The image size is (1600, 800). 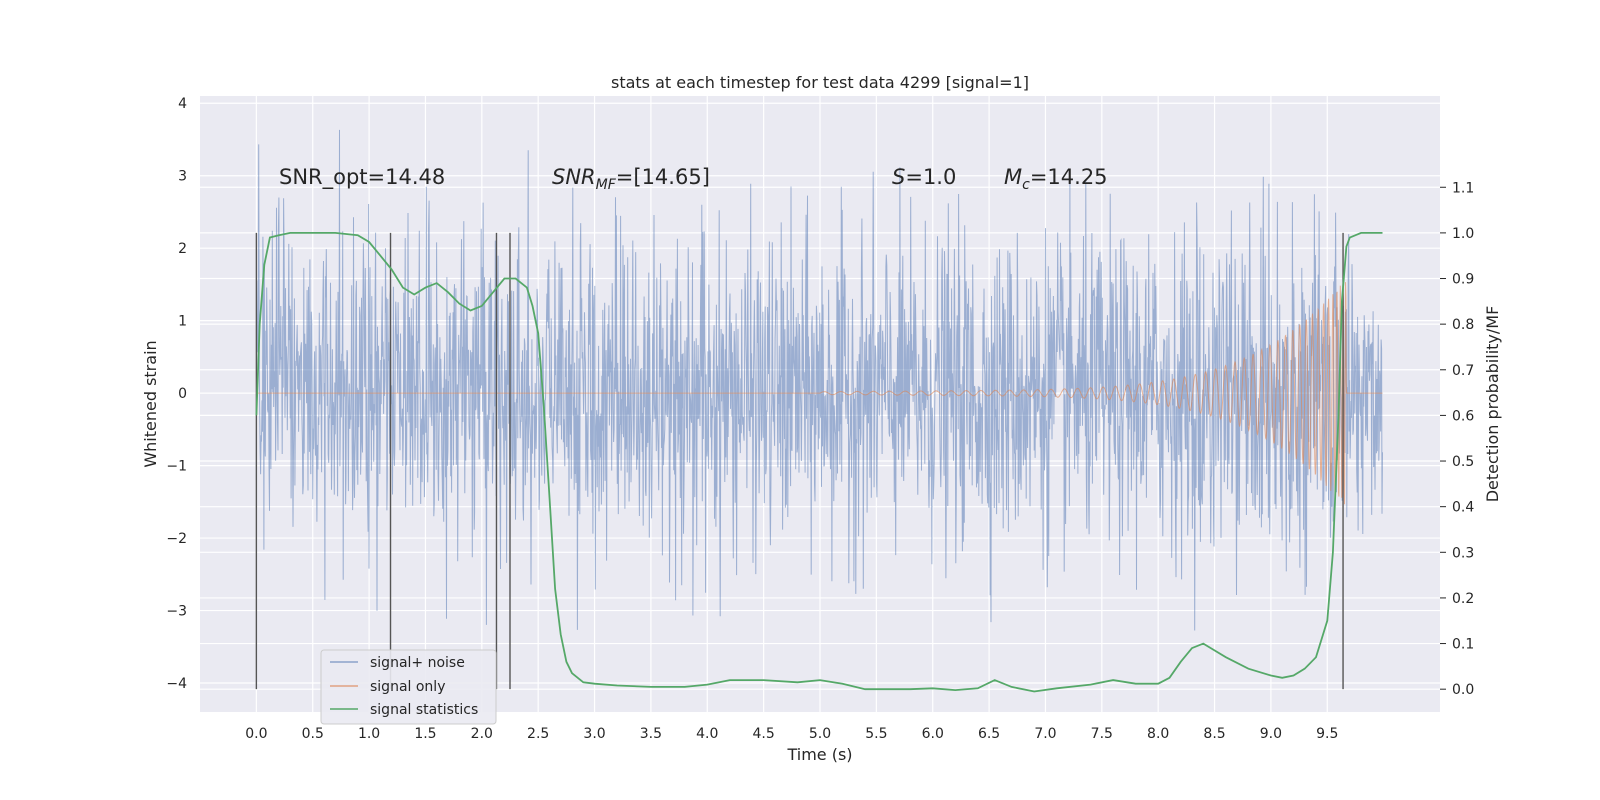 What do you see at coordinates (1069, 177) in the screenshot?
I see `annotation-mc-value: =14.25` at bounding box center [1069, 177].